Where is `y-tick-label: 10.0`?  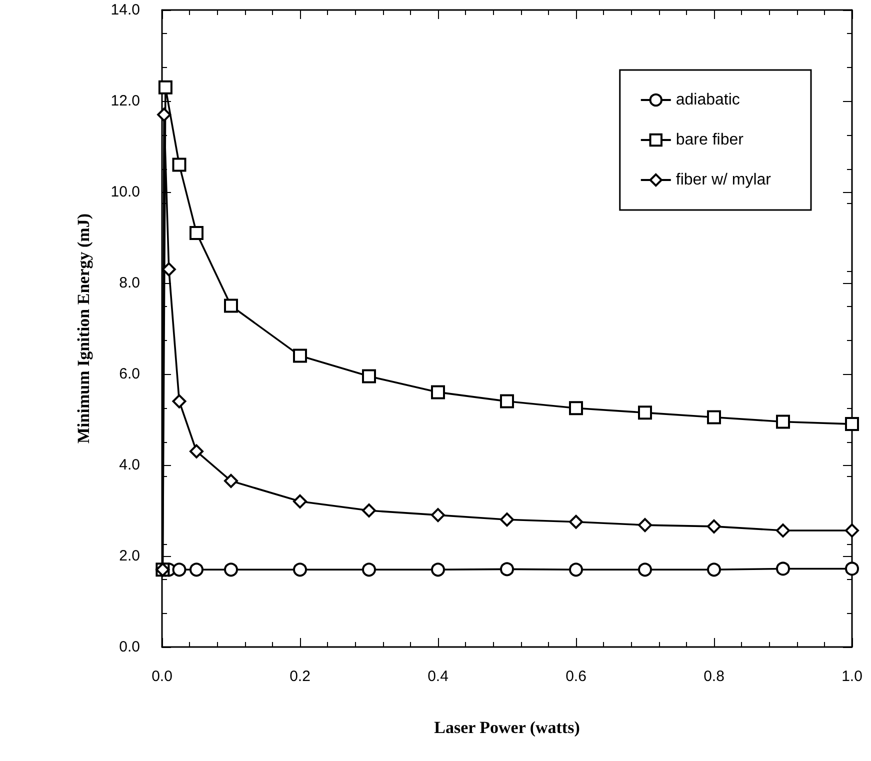
y-tick-label: 10.0 is located at coordinates (125, 192).